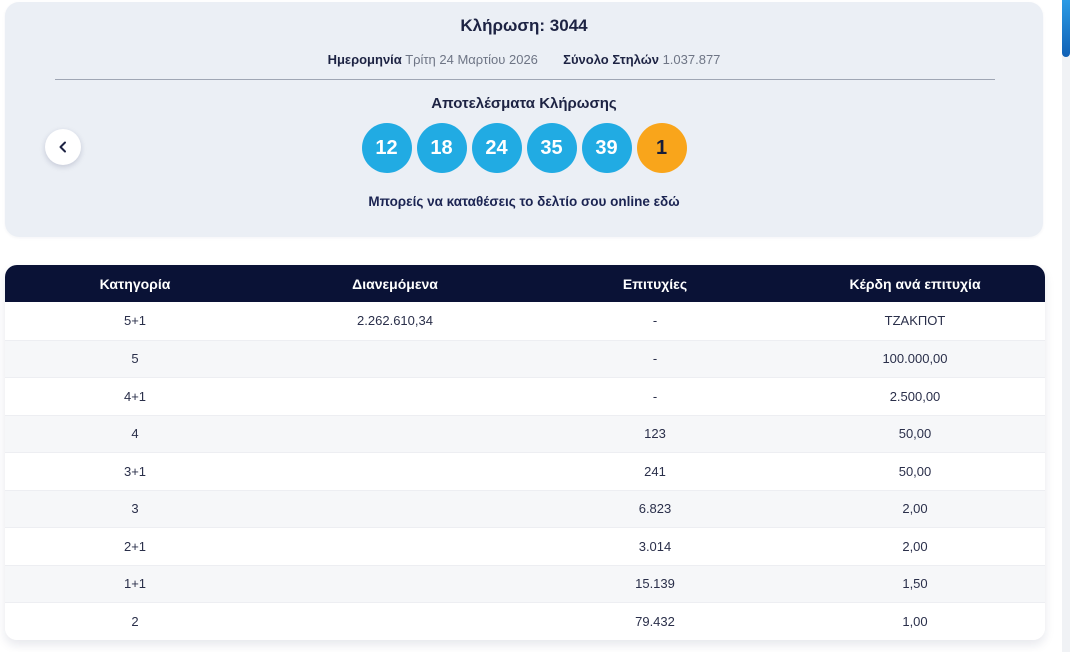 The height and width of the screenshot is (652, 1070). What do you see at coordinates (135, 509) in the screenshot?
I see `table-cell: 3` at bounding box center [135, 509].